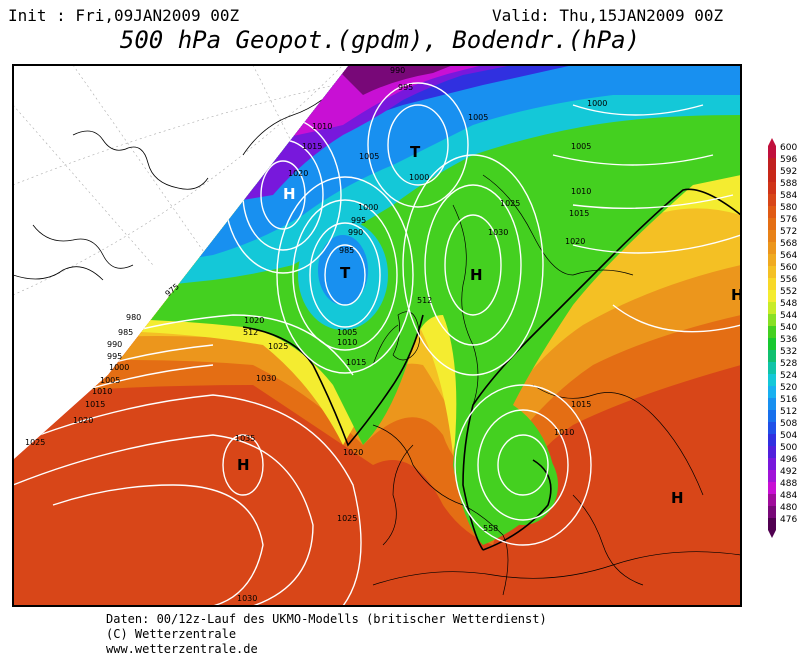  Describe the element at coordinates (490, 528) in the screenshot. I see `geopot-label: 558` at that location.